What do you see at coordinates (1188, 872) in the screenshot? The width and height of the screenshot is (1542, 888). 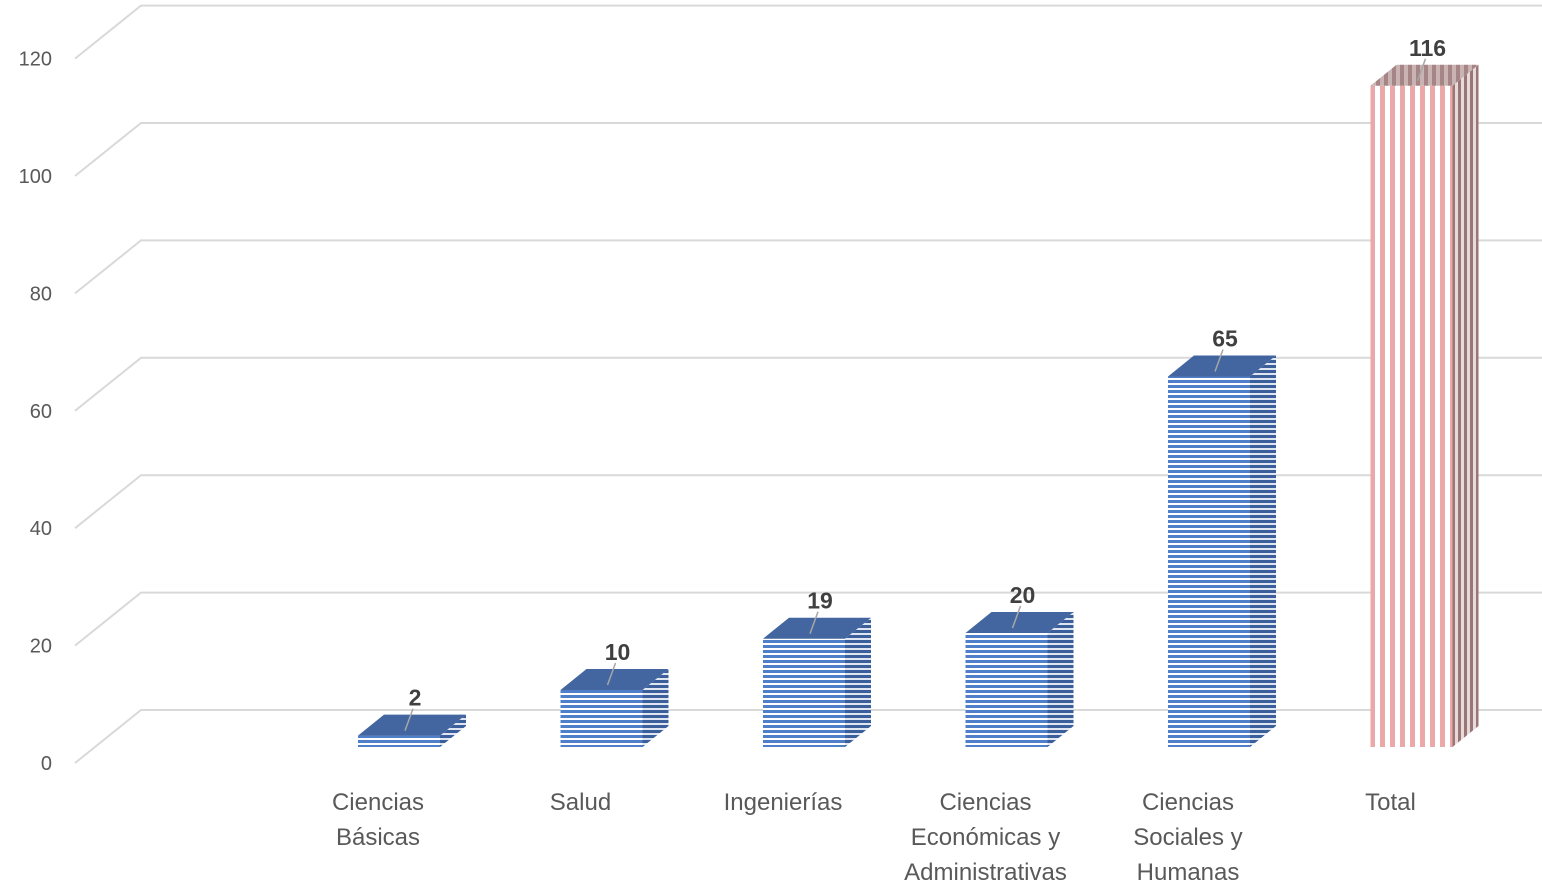 I see `category-label-line: Humanas` at bounding box center [1188, 872].